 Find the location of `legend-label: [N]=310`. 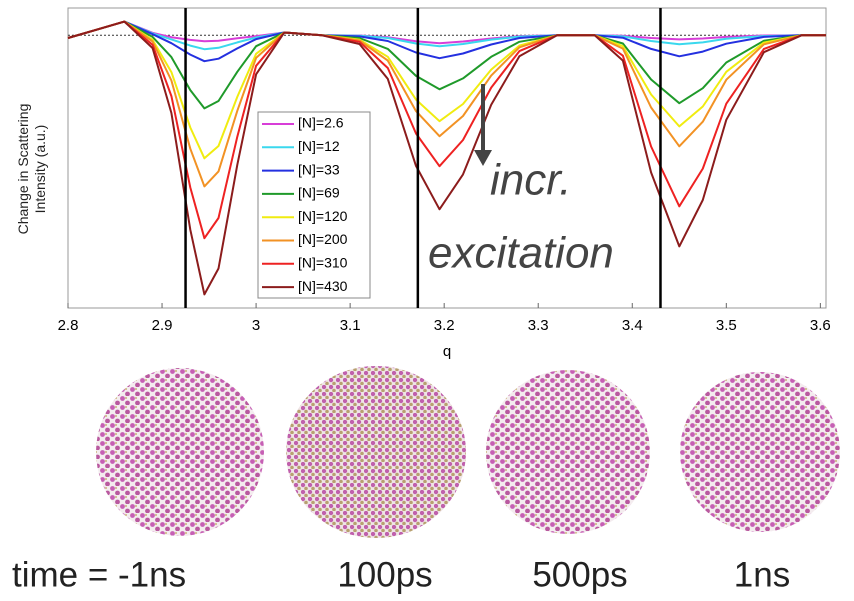

legend-label: [N]=310 is located at coordinates (323, 263).